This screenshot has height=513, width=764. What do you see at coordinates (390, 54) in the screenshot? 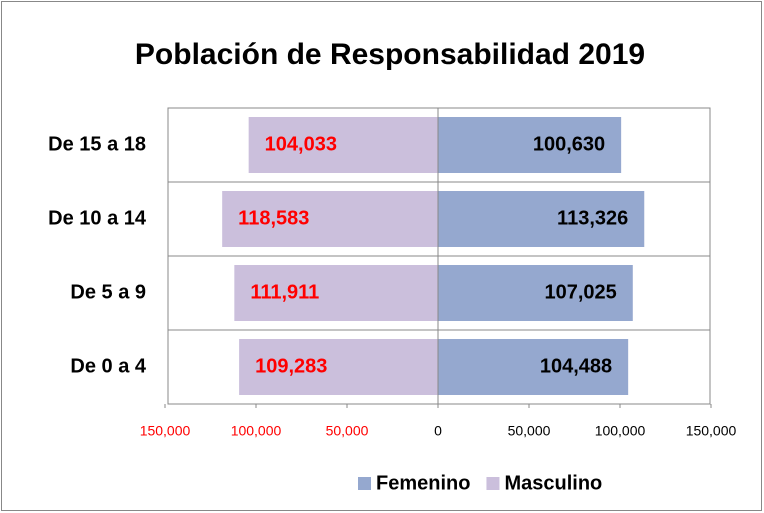
I see `chart-title: Población de Responsabilidad 2019` at bounding box center [390, 54].